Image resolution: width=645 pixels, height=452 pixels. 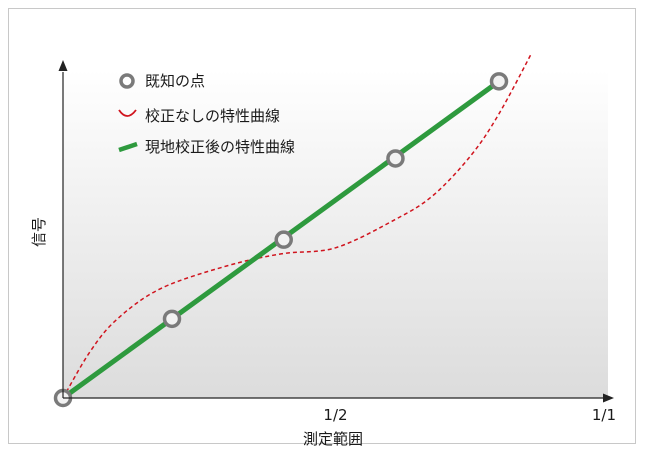 I want to click on y-axis-arrow, so click(x=63, y=65).